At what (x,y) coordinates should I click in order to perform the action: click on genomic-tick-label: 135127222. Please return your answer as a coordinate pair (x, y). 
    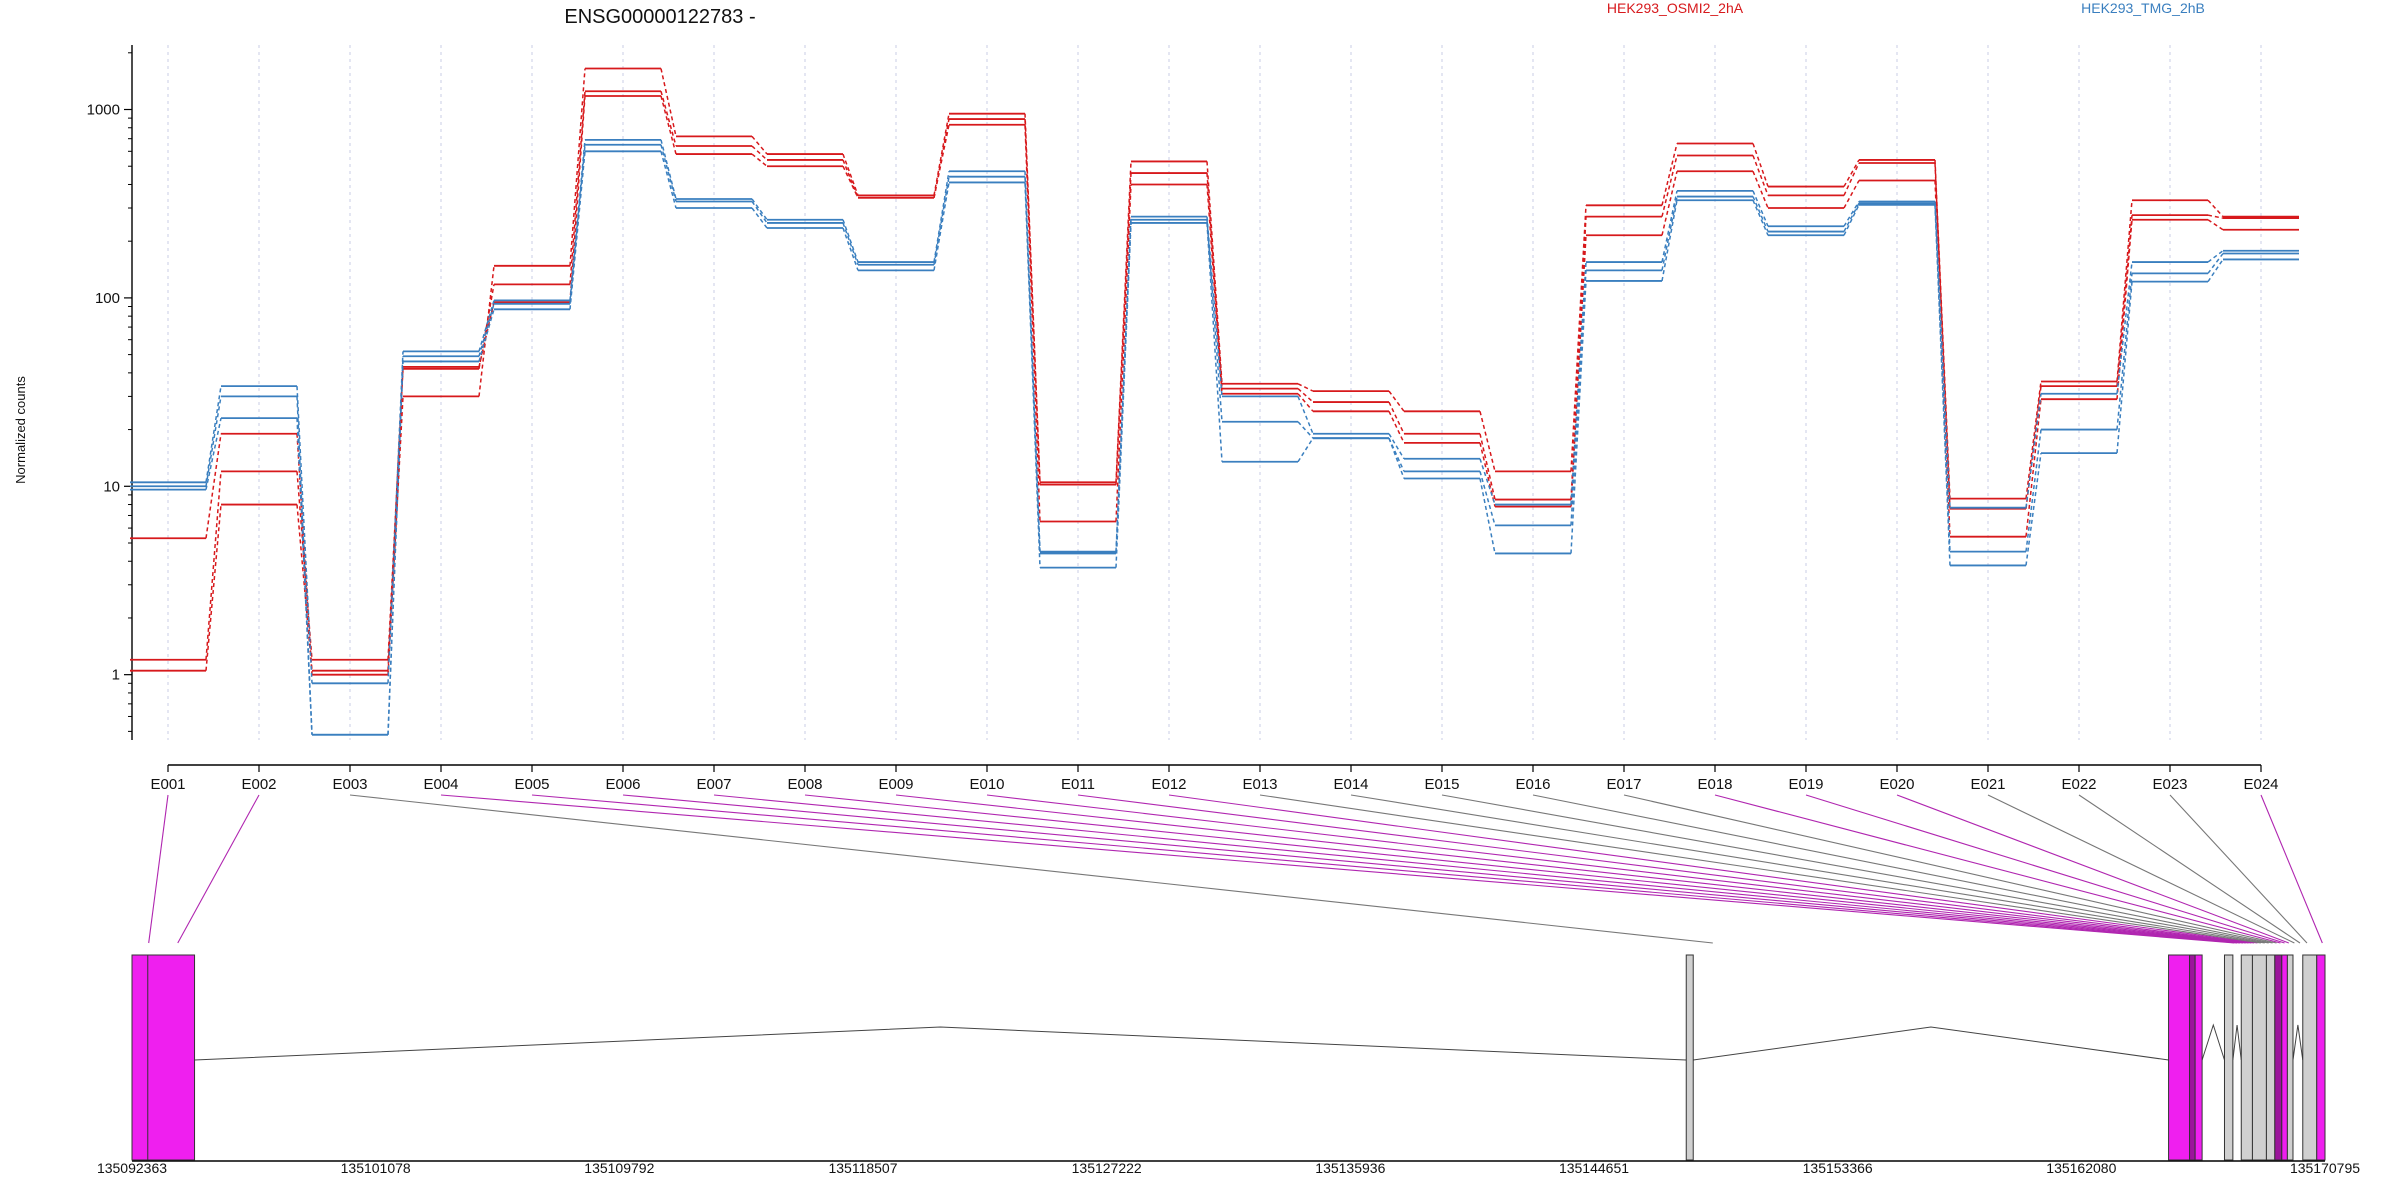
    Looking at the image, I should click on (1107, 1168).